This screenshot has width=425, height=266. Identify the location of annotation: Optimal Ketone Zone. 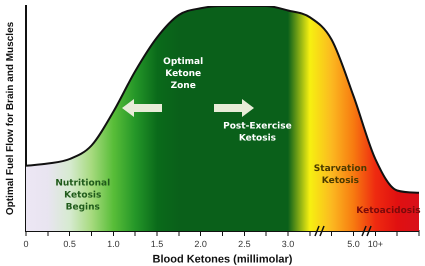
(183, 73).